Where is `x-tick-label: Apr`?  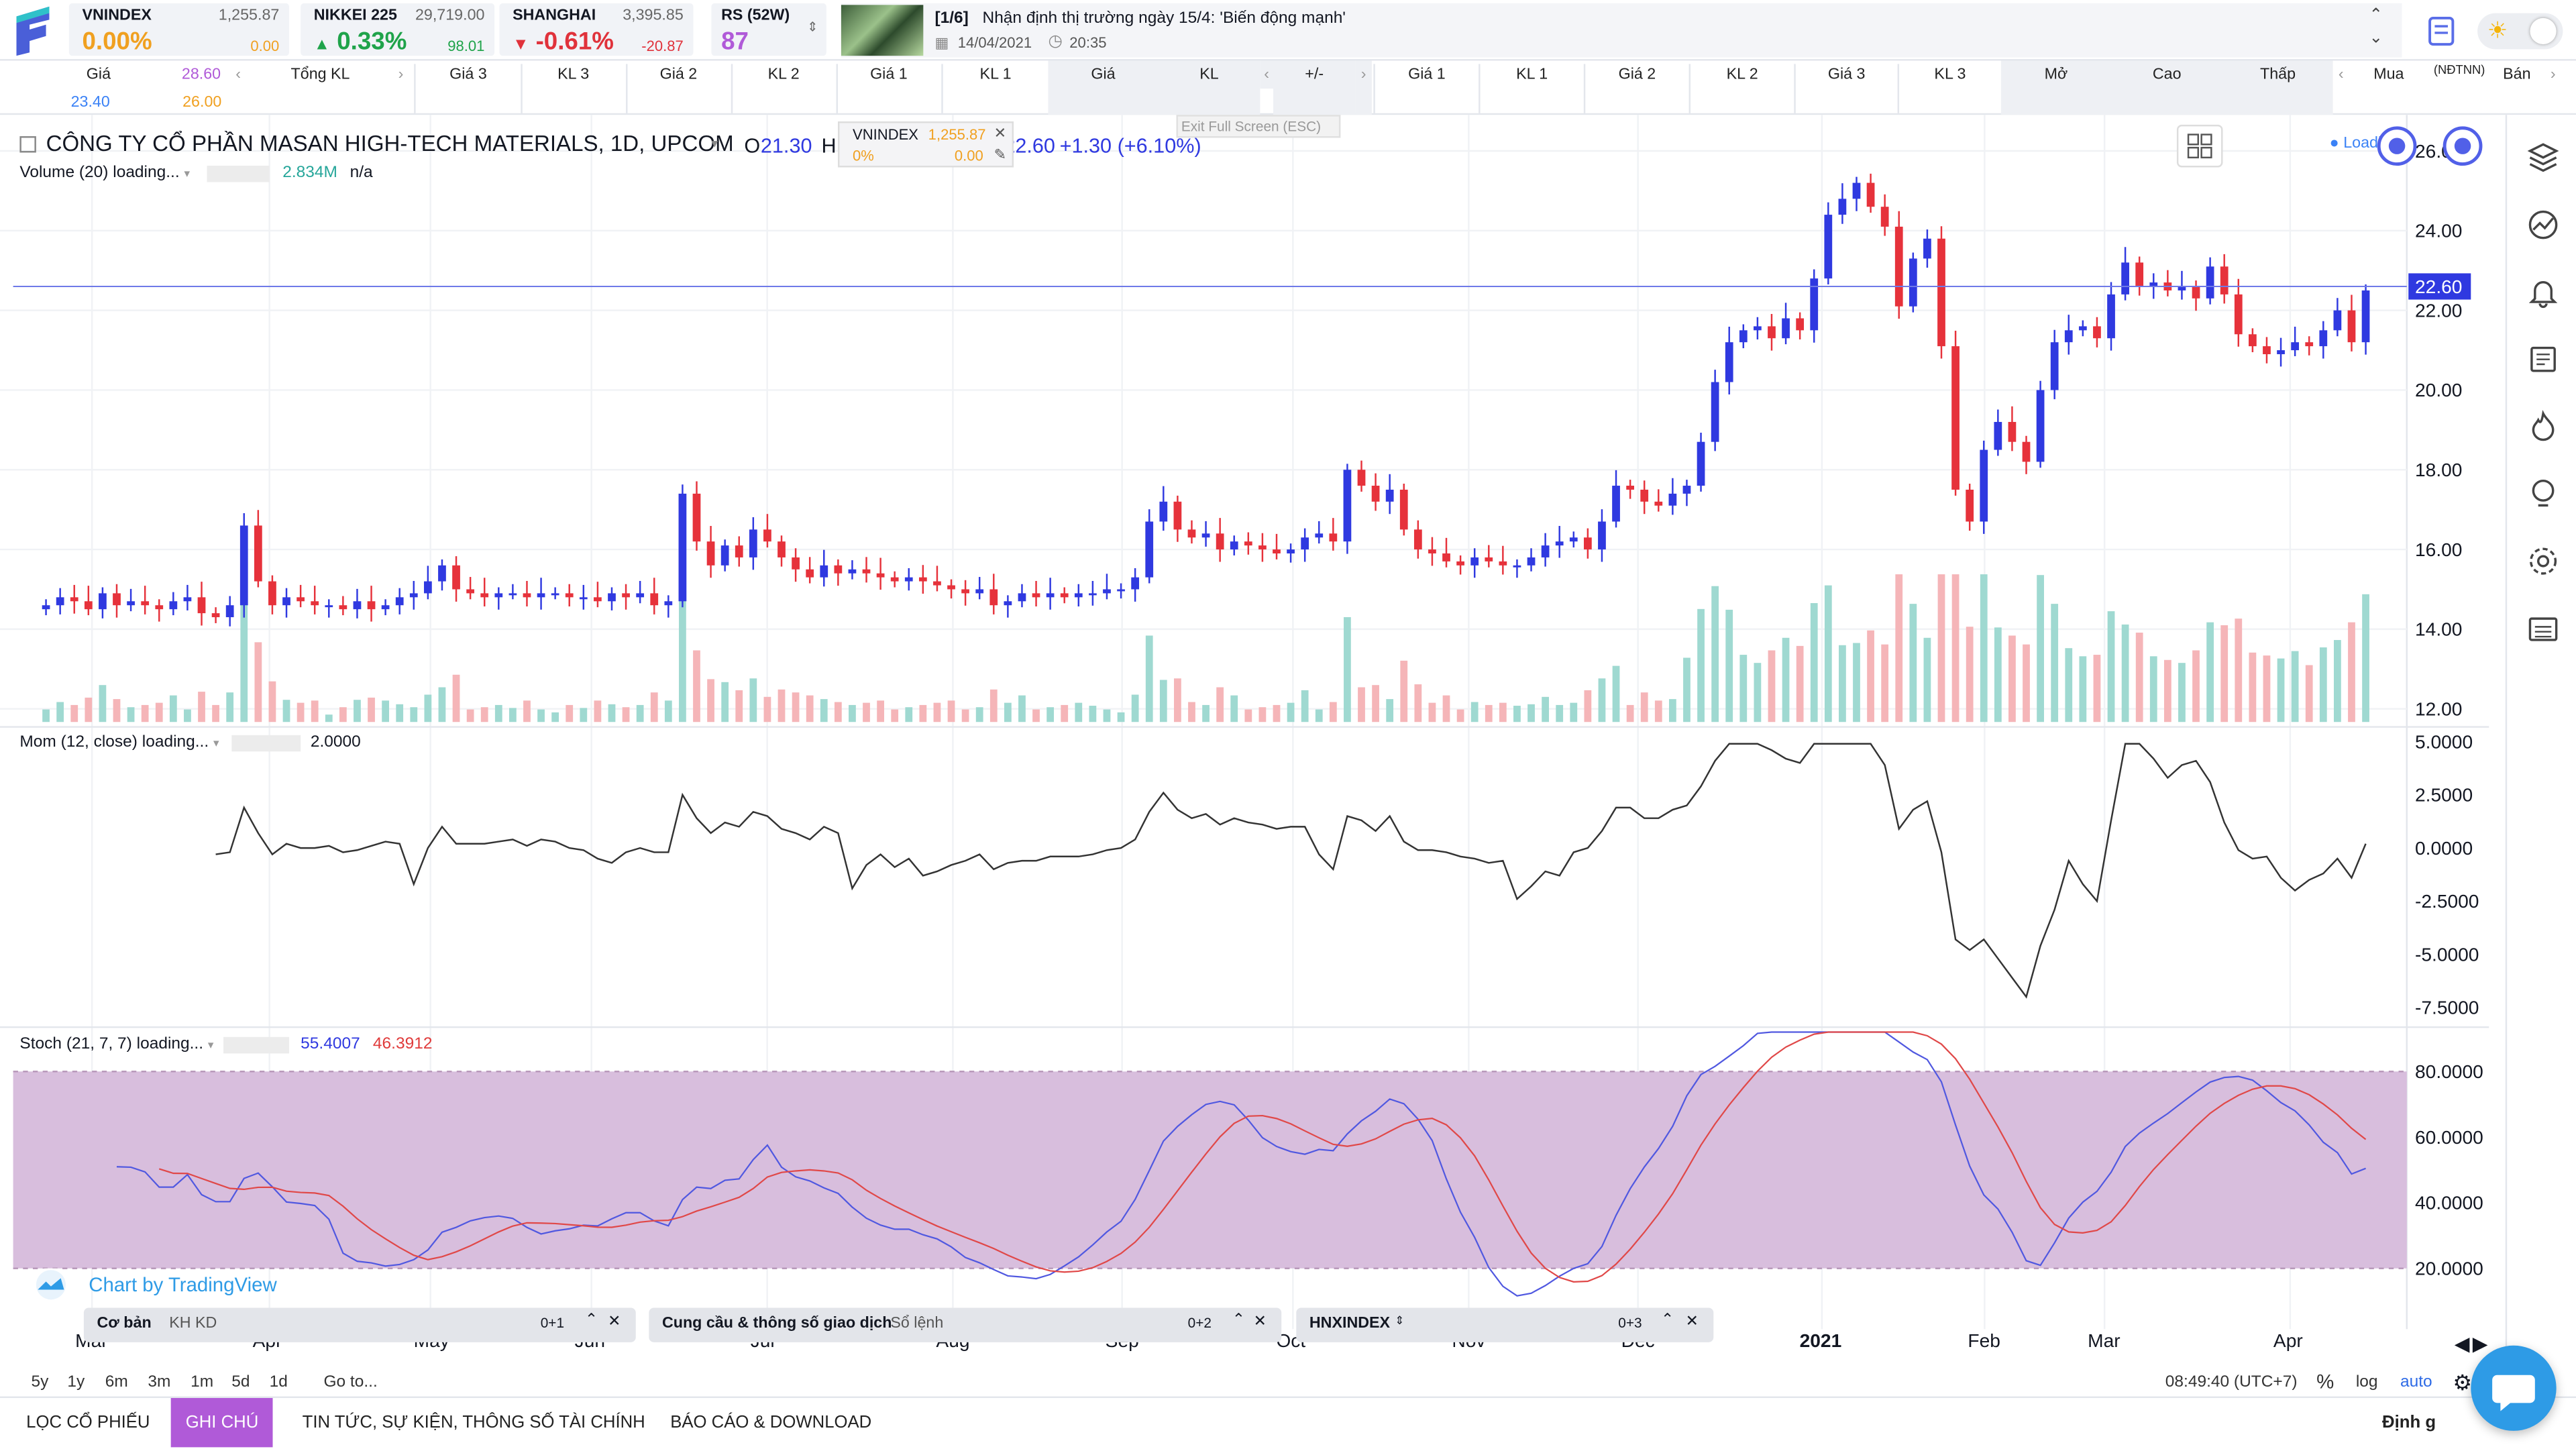
x-tick-label: Apr is located at coordinates (2288, 1340).